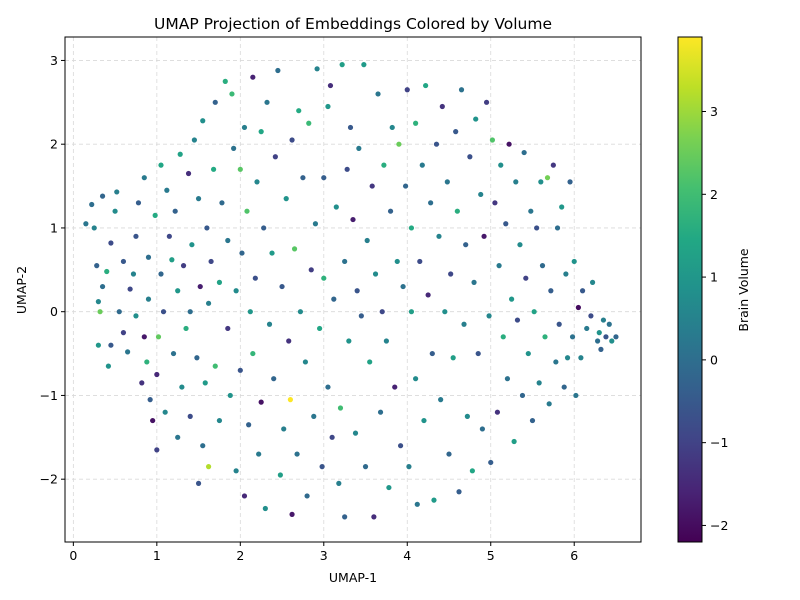  I want to click on x-tick-label: 0, so click(73, 555).